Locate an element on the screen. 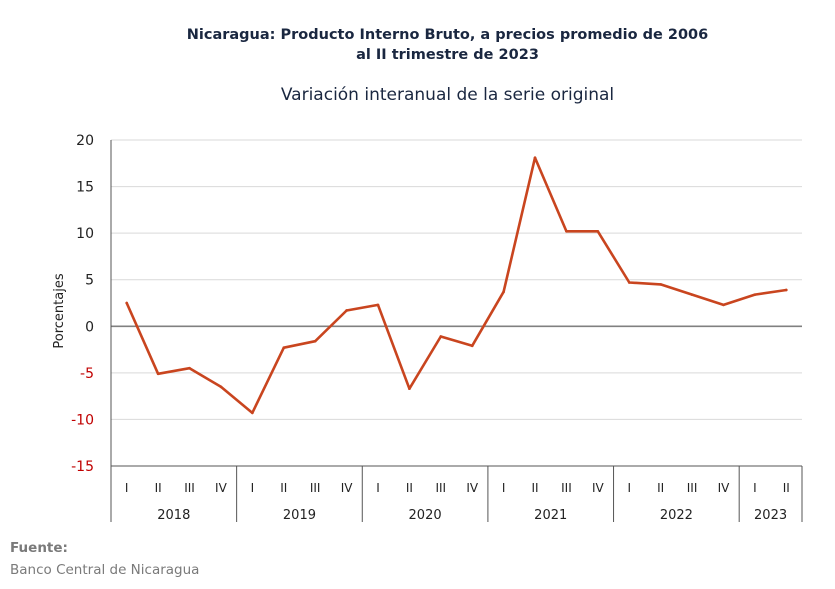 The width and height of the screenshot is (835, 589). year-label: 2023 is located at coordinates (770, 515).